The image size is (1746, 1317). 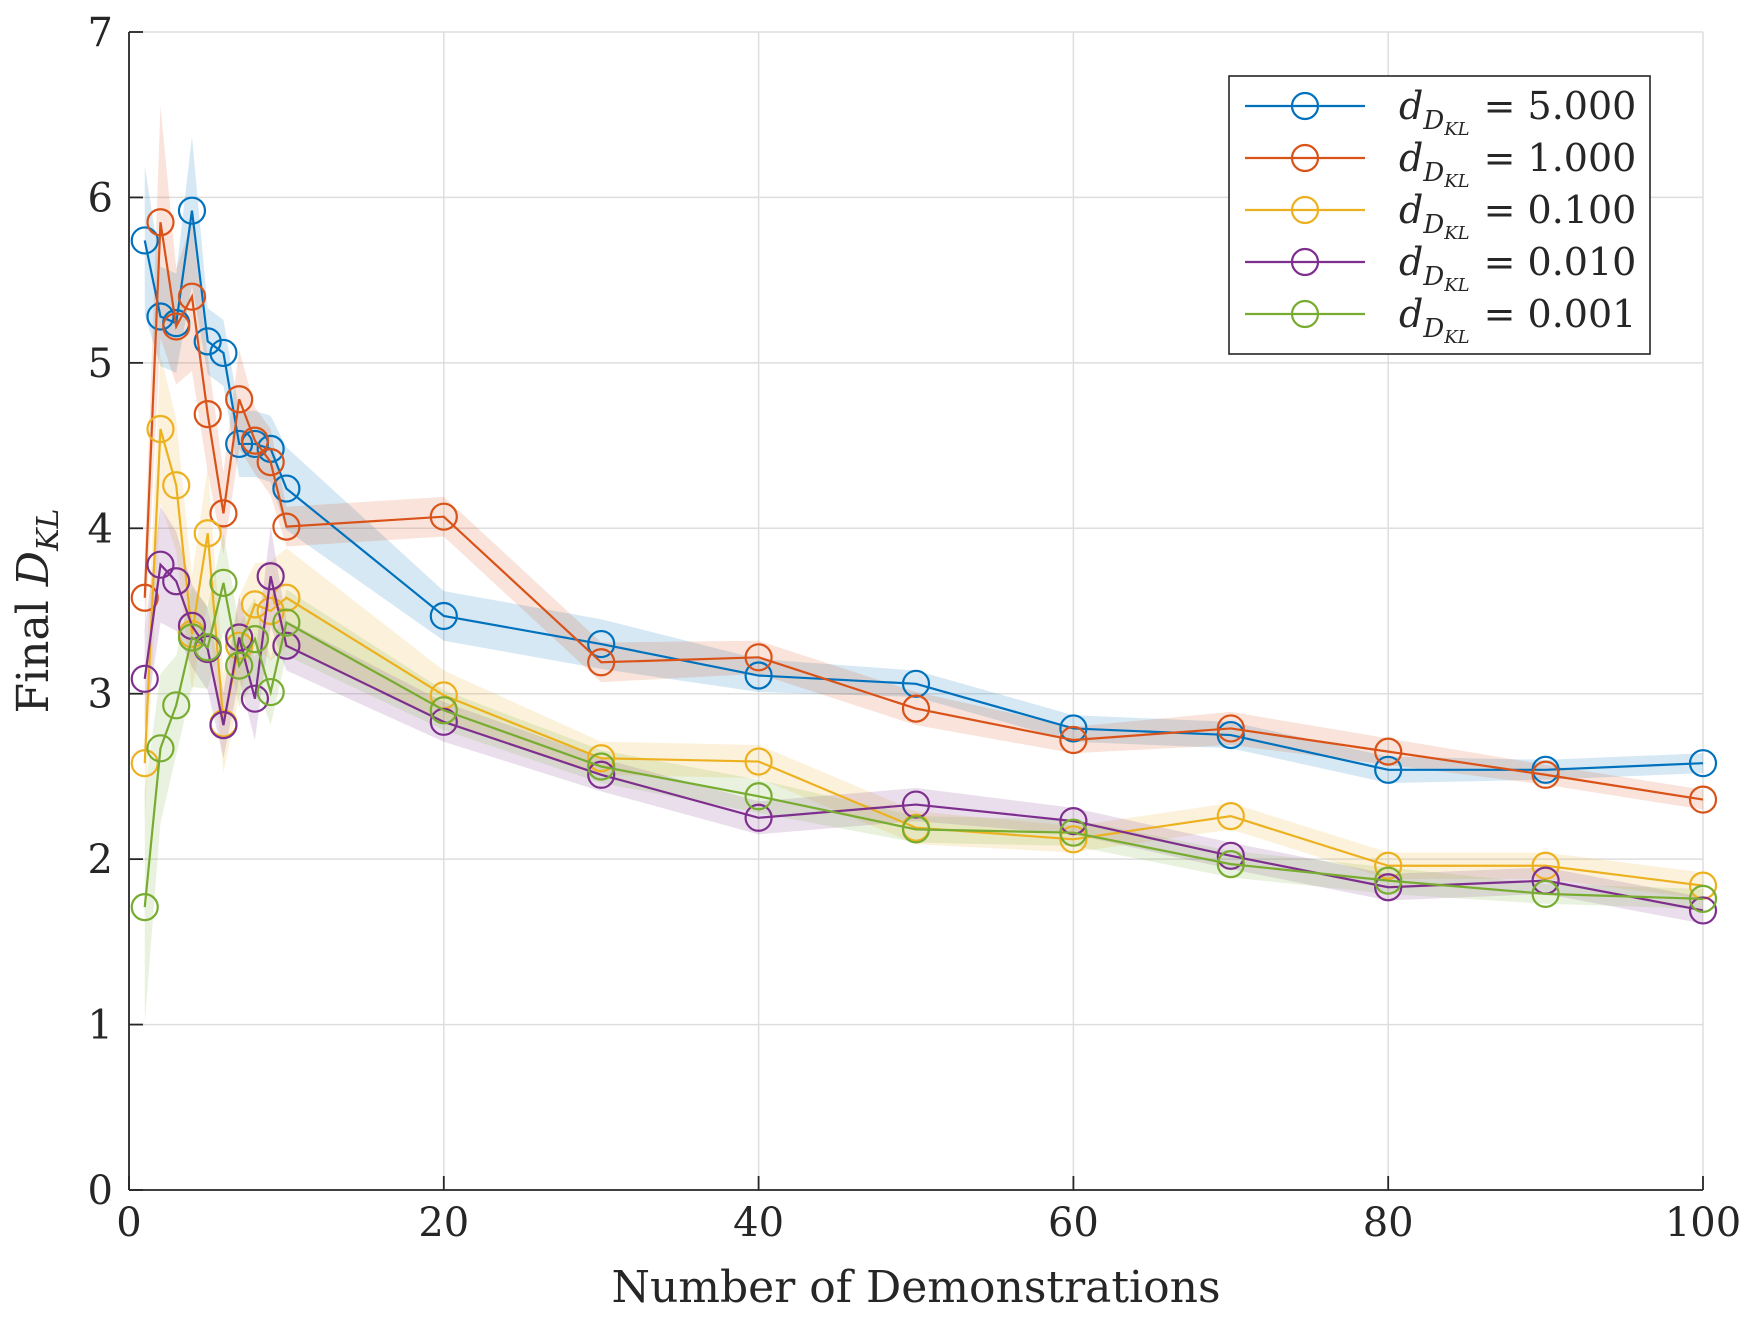 What do you see at coordinates (100, 198) in the screenshot?
I see `y-tick-label: 6` at bounding box center [100, 198].